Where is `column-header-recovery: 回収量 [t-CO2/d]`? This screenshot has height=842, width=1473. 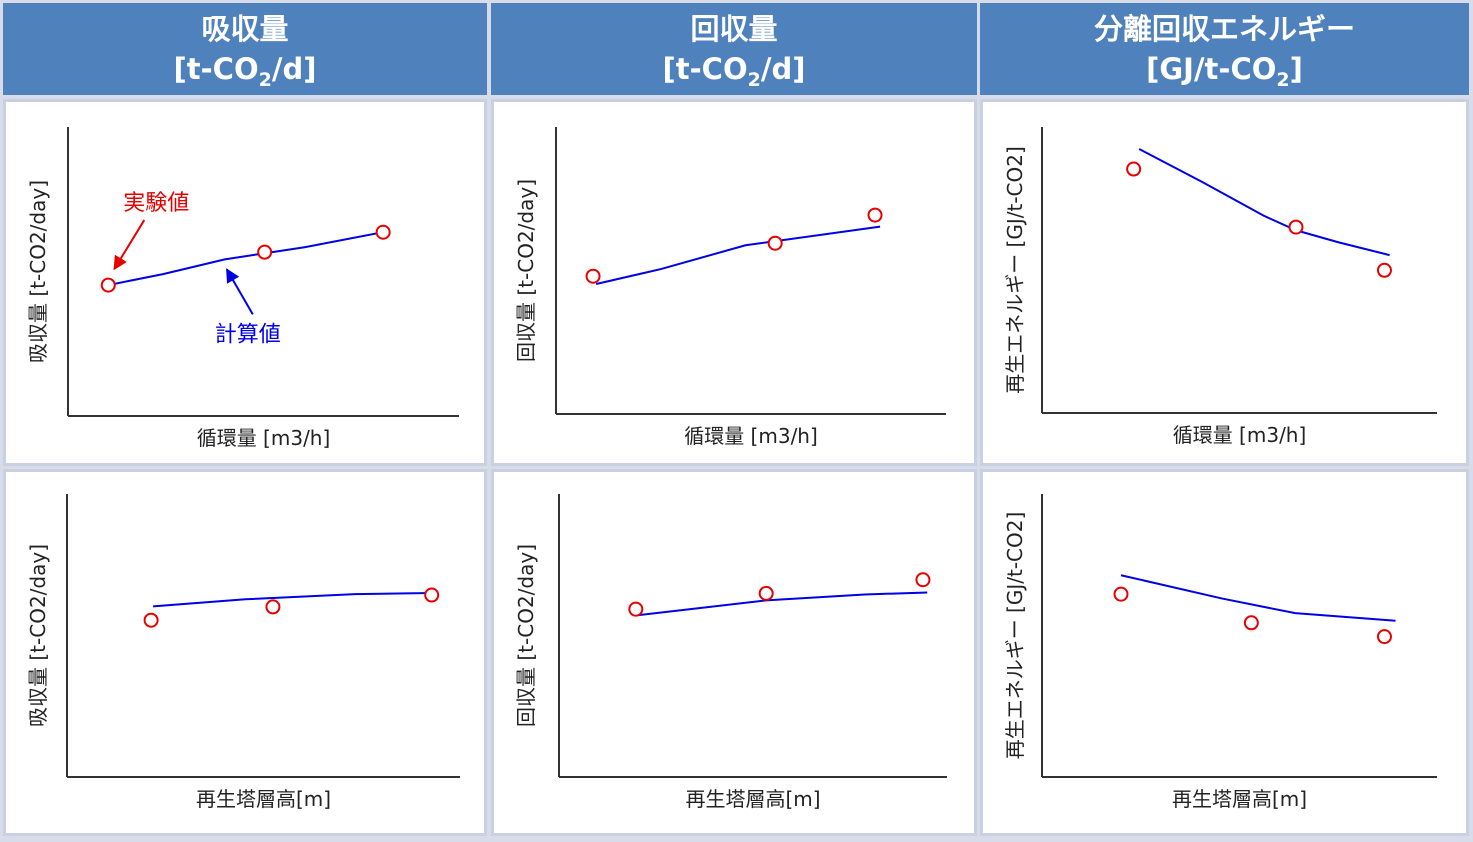
column-header-recovery: 回収量 [t-CO2/d] is located at coordinates (734, 49).